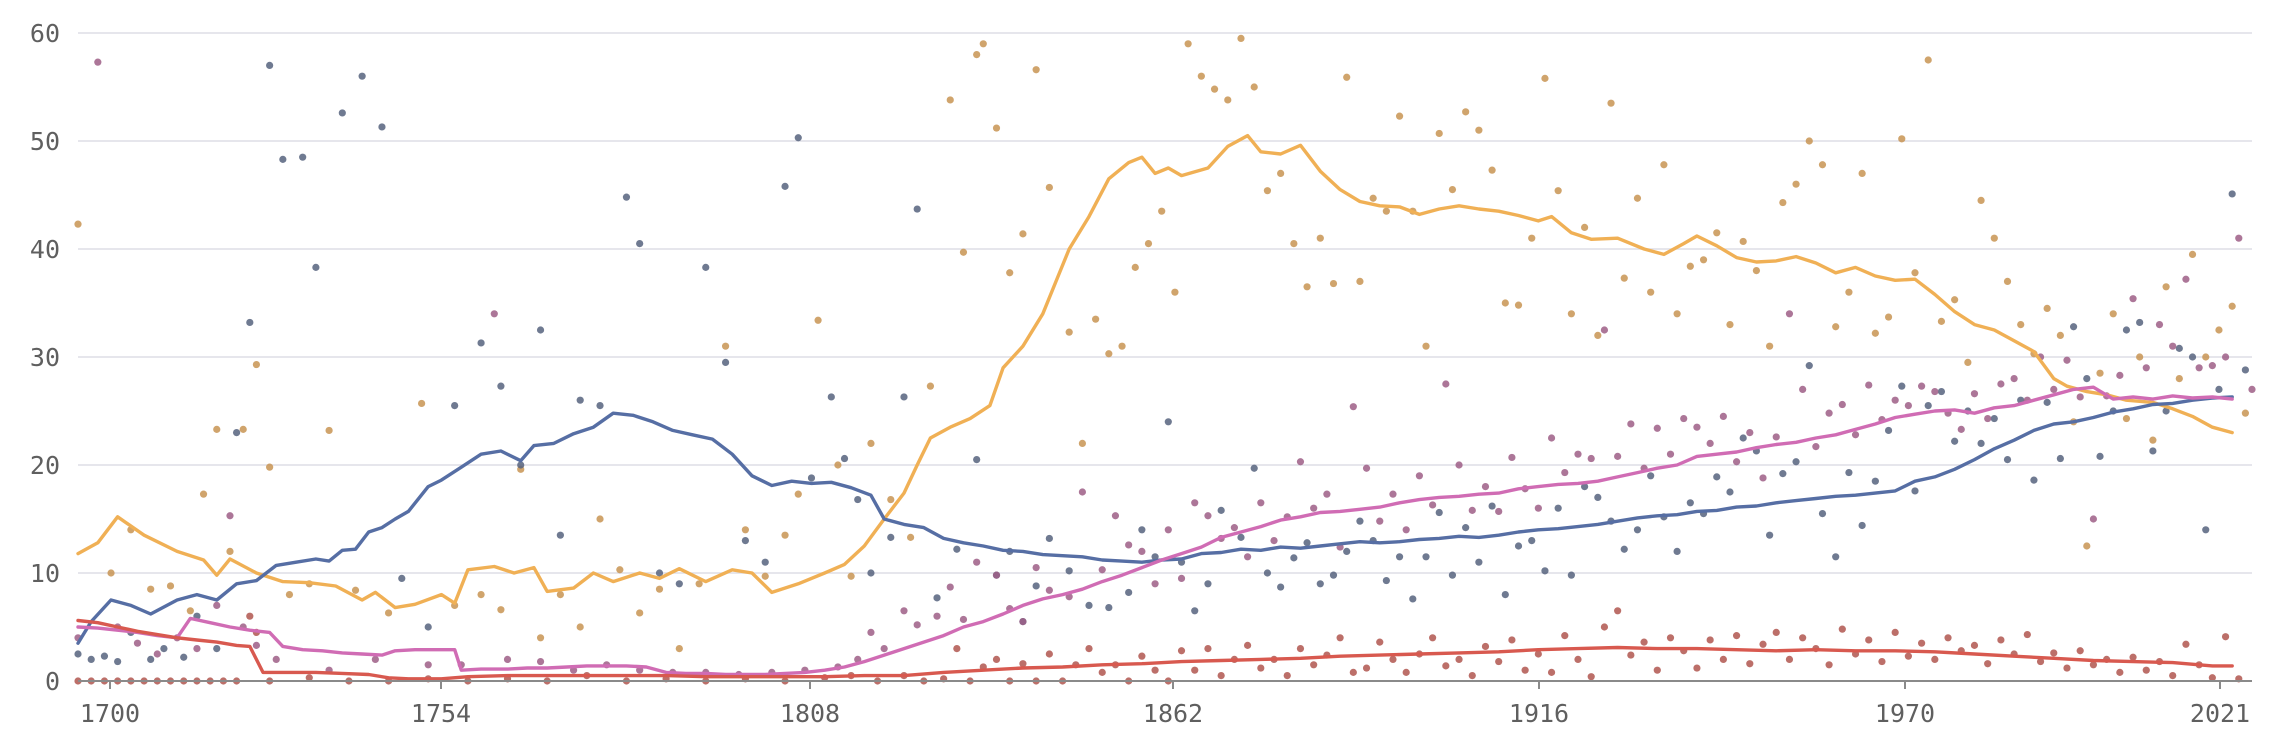 This screenshot has width=2284, height=744. Describe the element at coordinates (1155, 649) in the screenshot. I see `red-series-line` at that location.